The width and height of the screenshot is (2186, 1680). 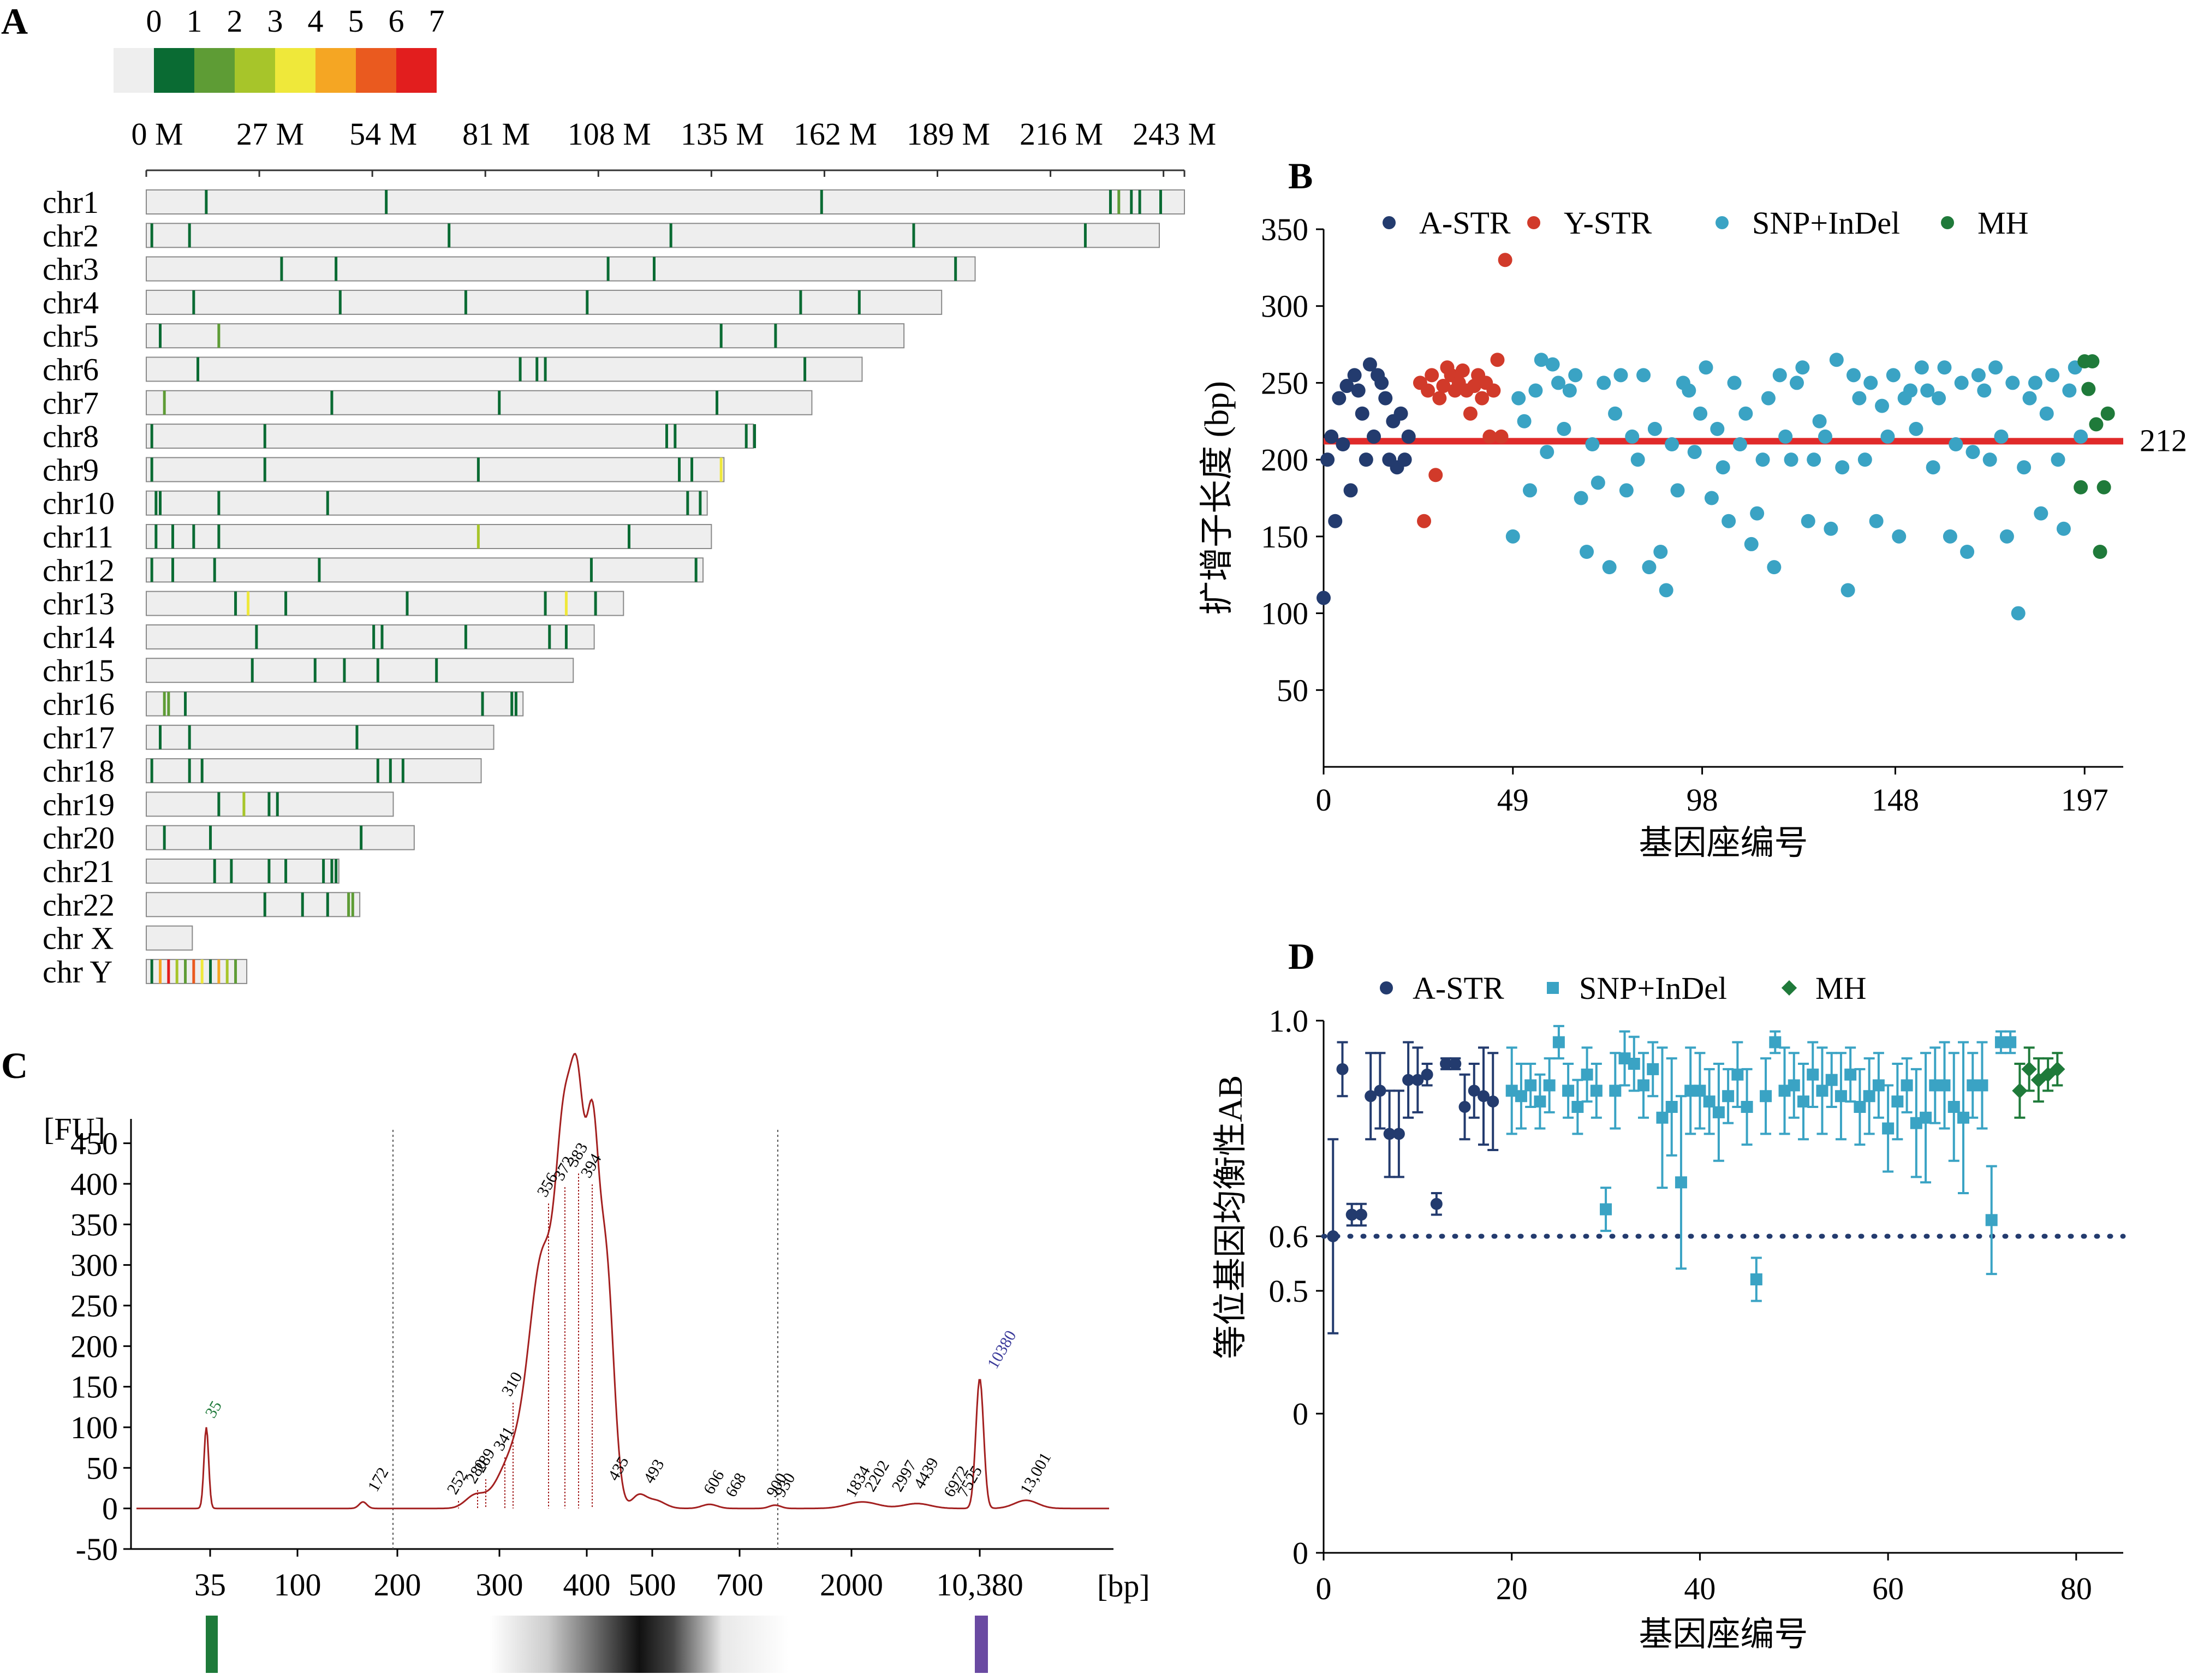 I want to click on c-peak-label: 35, so click(x=213, y=1409).